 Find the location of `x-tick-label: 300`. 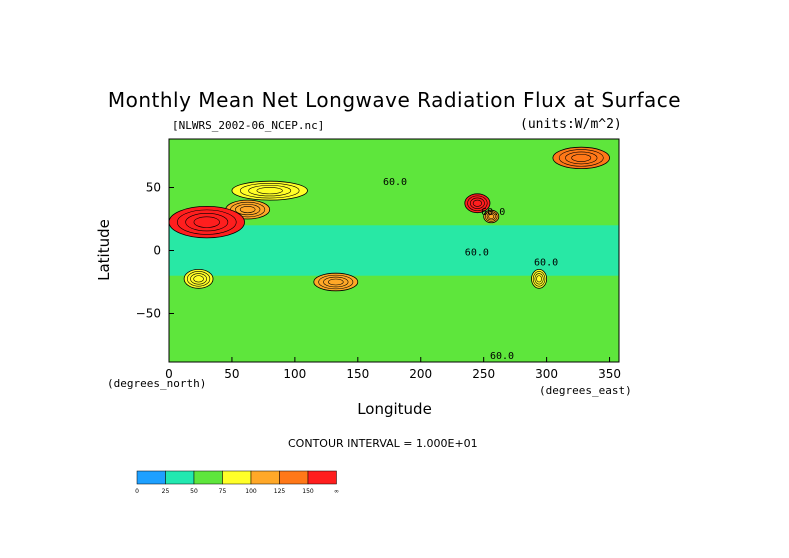

x-tick-label: 300 is located at coordinates (546, 374).